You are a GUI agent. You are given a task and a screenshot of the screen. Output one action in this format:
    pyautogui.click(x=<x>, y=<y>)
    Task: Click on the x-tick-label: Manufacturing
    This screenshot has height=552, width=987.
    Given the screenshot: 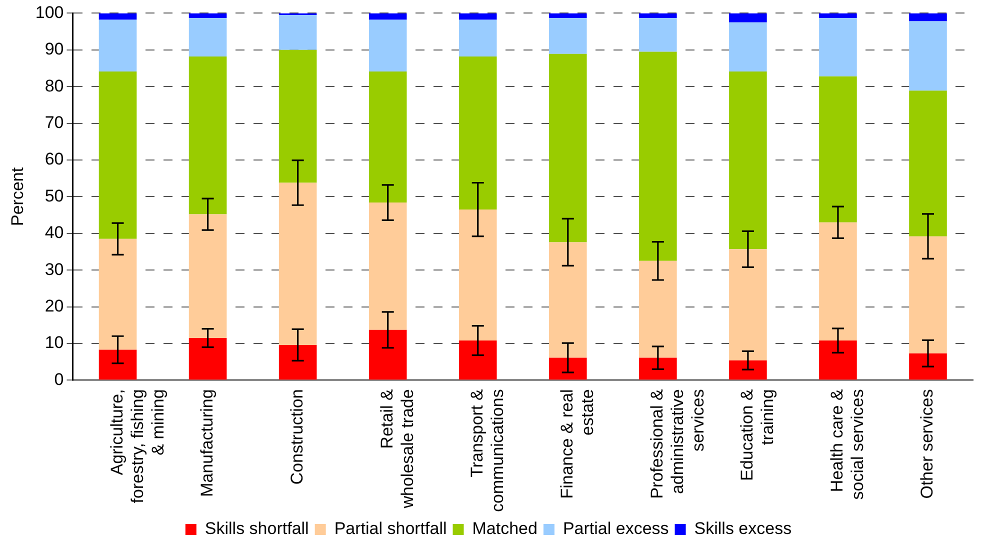 What is the action you would take?
    pyautogui.click(x=206, y=443)
    